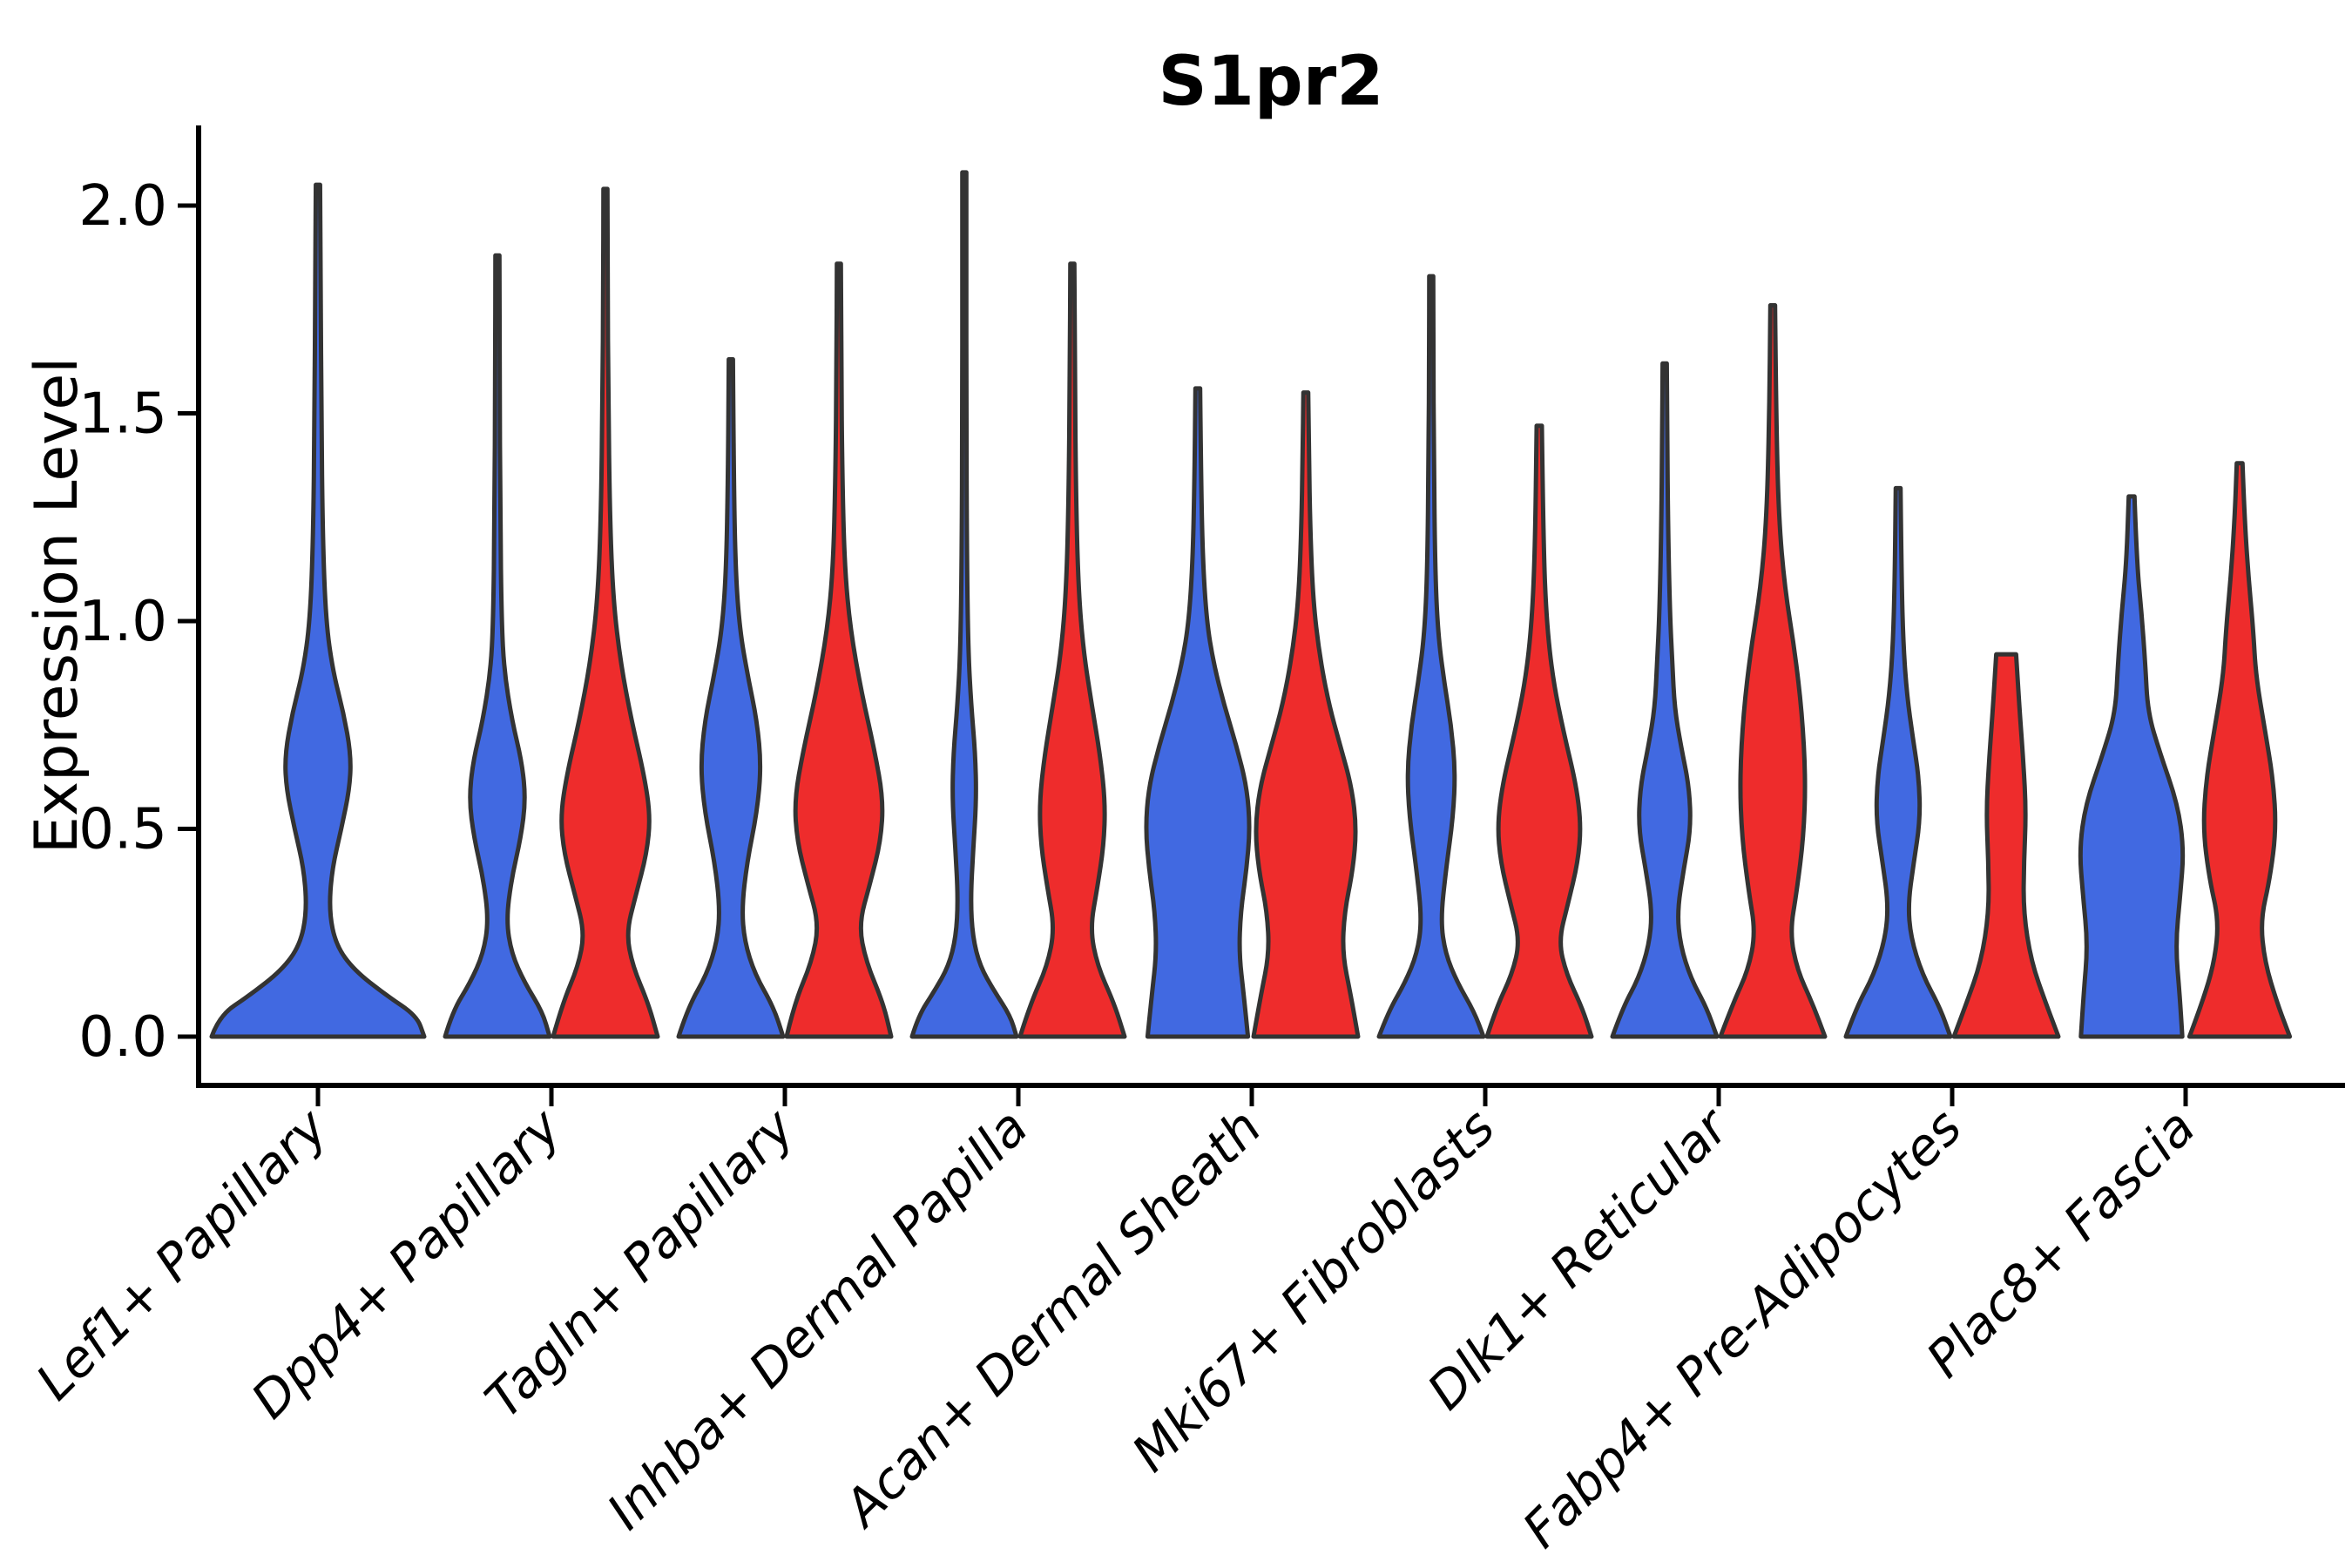  Describe the element at coordinates (1072, 650) in the screenshot. I see `violin-inhba-red` at that location.